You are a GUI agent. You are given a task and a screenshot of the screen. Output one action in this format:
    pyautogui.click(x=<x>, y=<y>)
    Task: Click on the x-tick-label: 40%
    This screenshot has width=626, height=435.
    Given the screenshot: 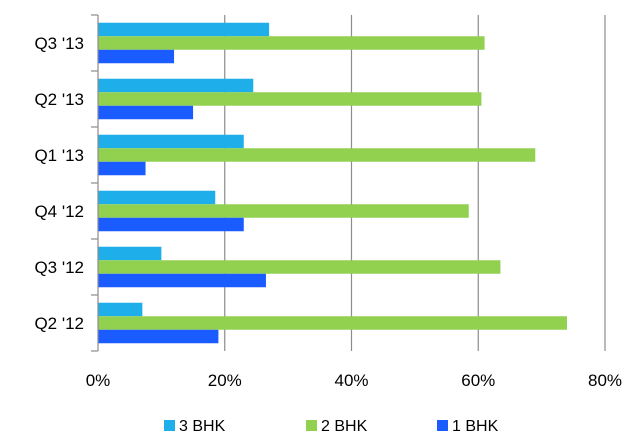 What is the action you would take?
    pyautogui.click(x=351, y=380)
    